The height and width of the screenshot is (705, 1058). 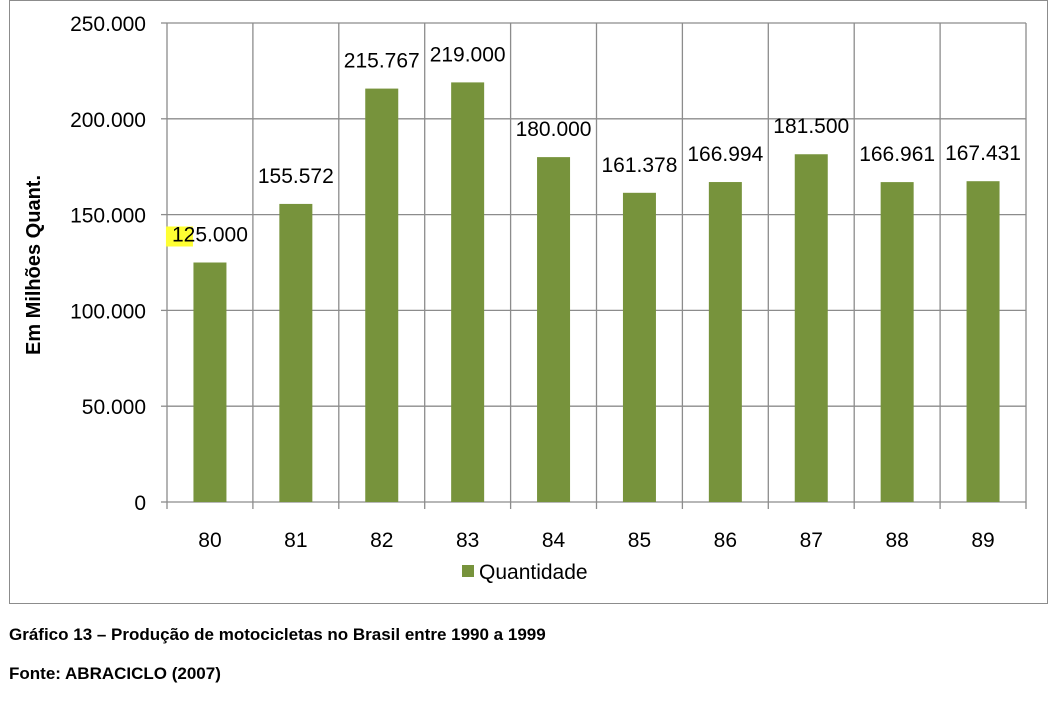 I want to click on data-label: 180.000, so click(x=554, y=129).